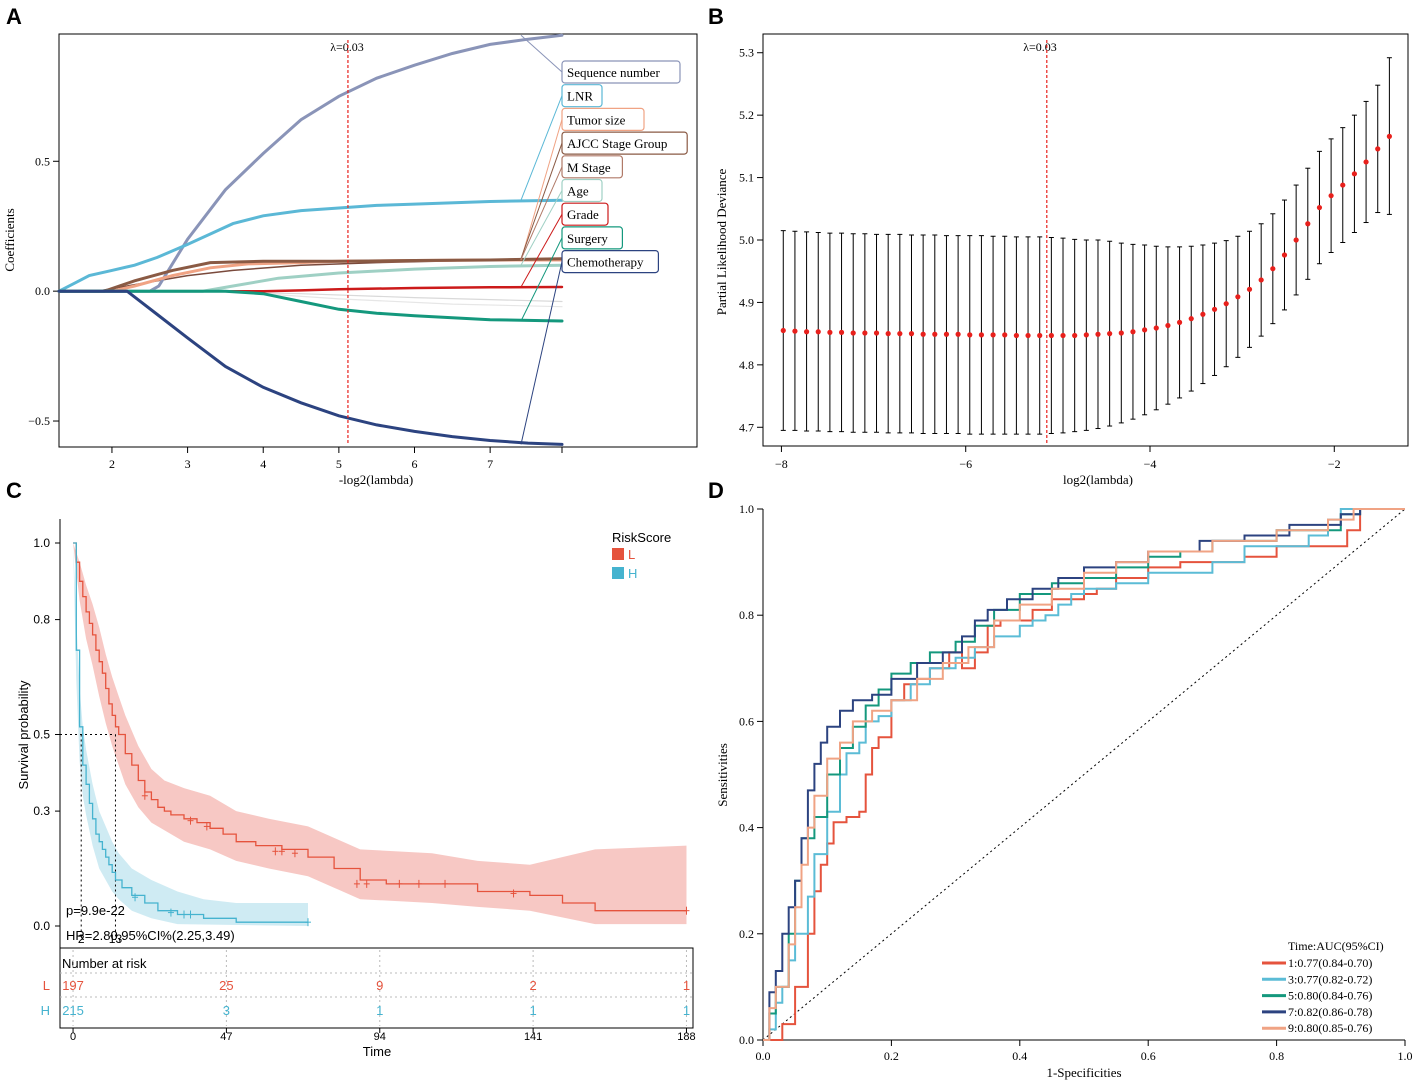  I want to click on panel-c-x-tick-label: 0, so click(73, 1037).